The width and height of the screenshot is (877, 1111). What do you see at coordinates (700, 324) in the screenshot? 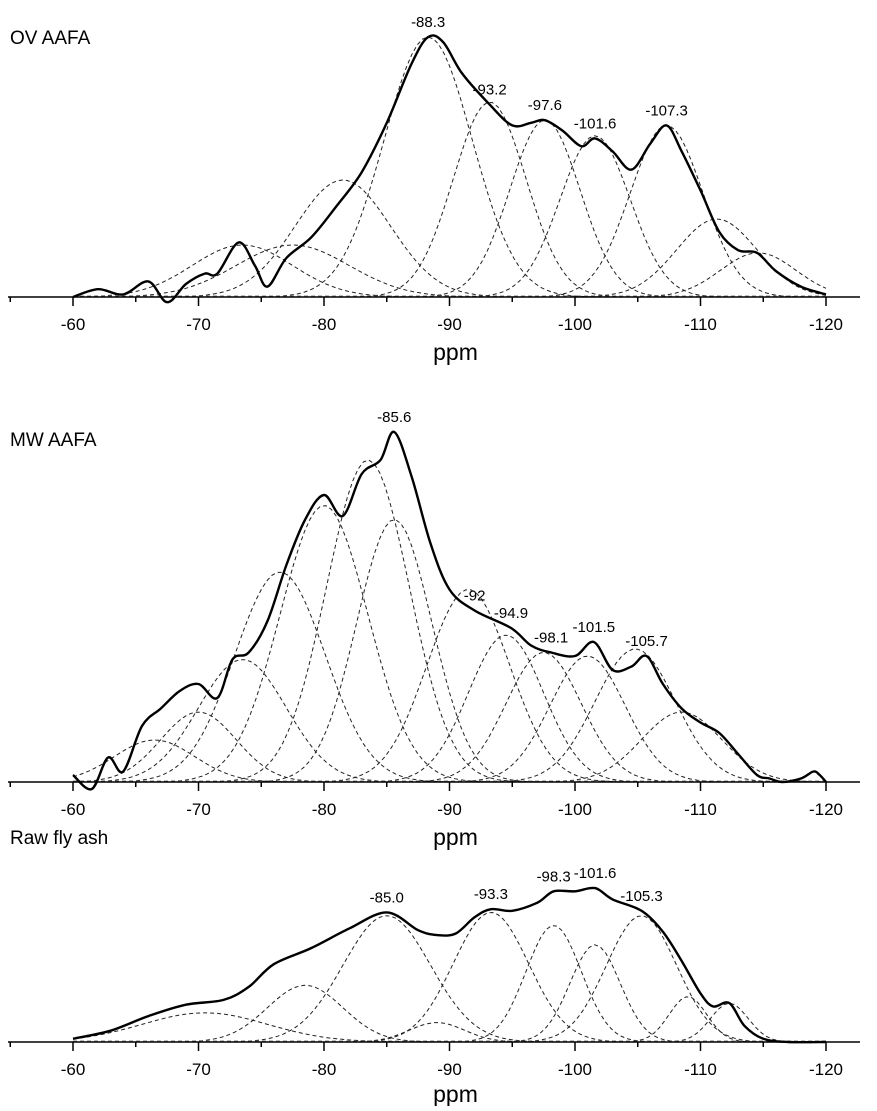
I see `x-tick-label-ov-5: -110` at bounding box center [700, 324].